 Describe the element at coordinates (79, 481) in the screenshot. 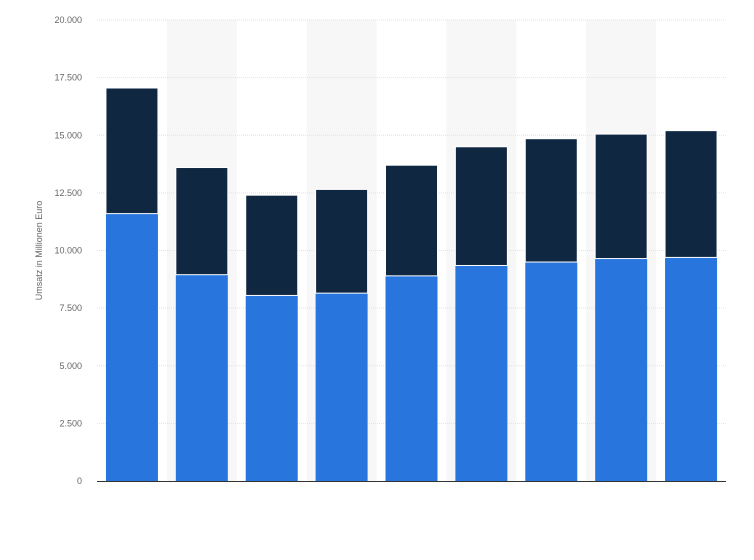

I see `y-tick-label: 0` at that location.